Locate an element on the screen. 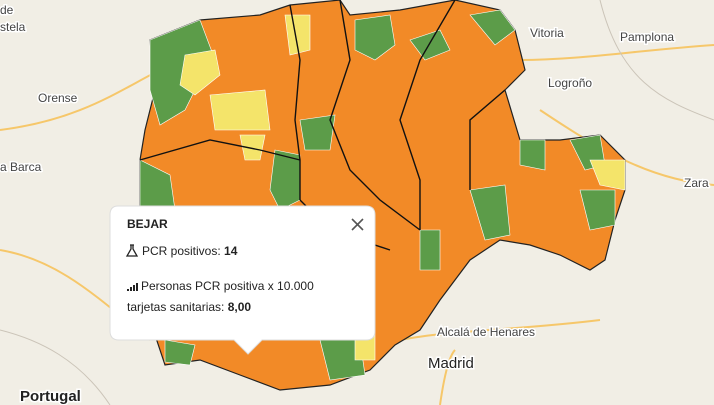  rate-label: Personas PCR positiva x 10.000 is located at coordinates (227, 286).